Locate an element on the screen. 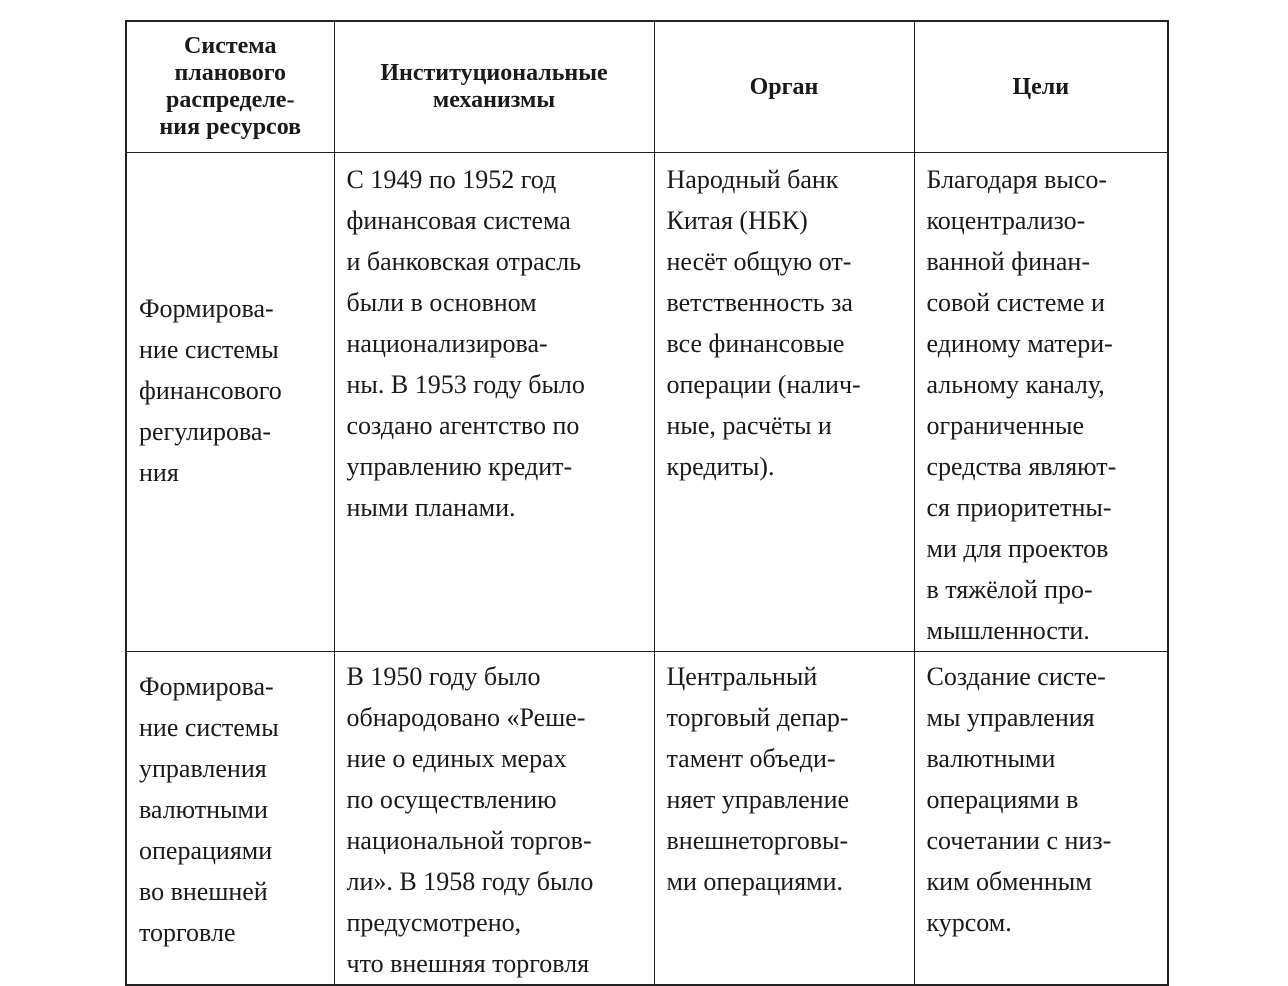 The image size is (1288, 986). header-goals: Цели is located at coordinates (1041, 86).